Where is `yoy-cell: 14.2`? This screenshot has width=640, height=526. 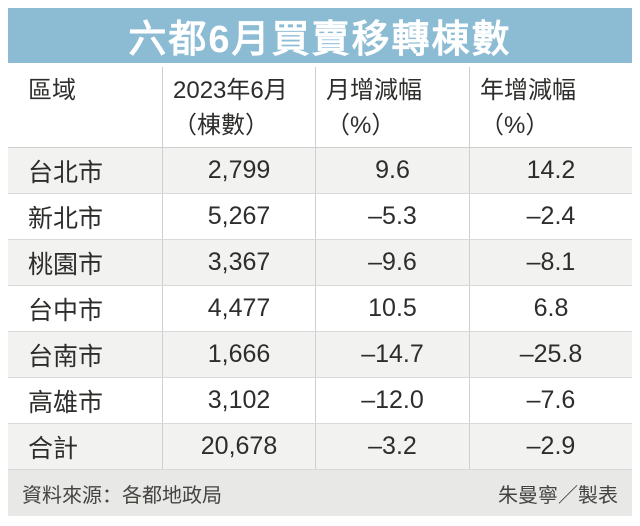
yoy-cell: 14.2 is located at coordinates (551, 170).